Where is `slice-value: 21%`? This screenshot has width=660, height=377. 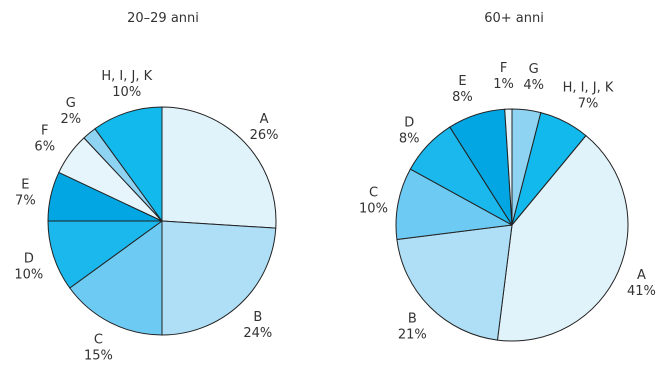 slice-value: 21% is located at coordinates (412, 335).